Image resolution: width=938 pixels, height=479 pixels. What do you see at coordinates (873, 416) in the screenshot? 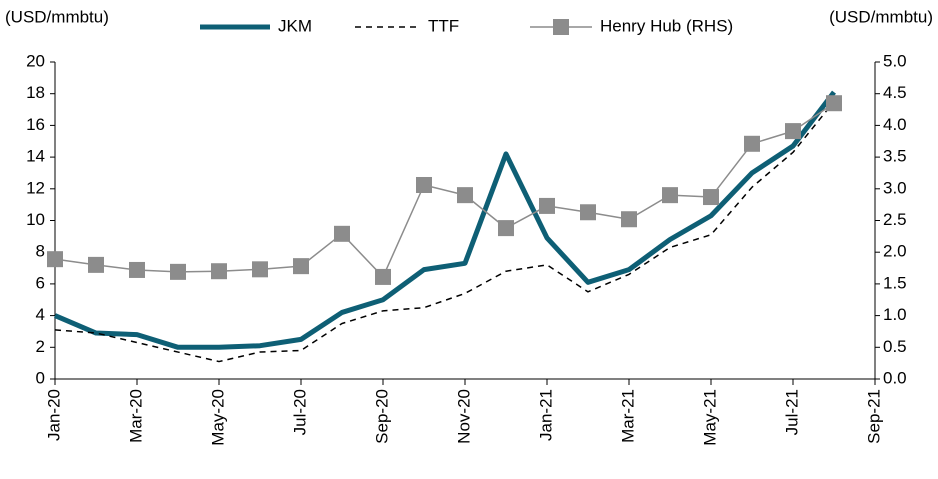
I see `x-tick-label: Sep-21` at bounding box center [873, 416].